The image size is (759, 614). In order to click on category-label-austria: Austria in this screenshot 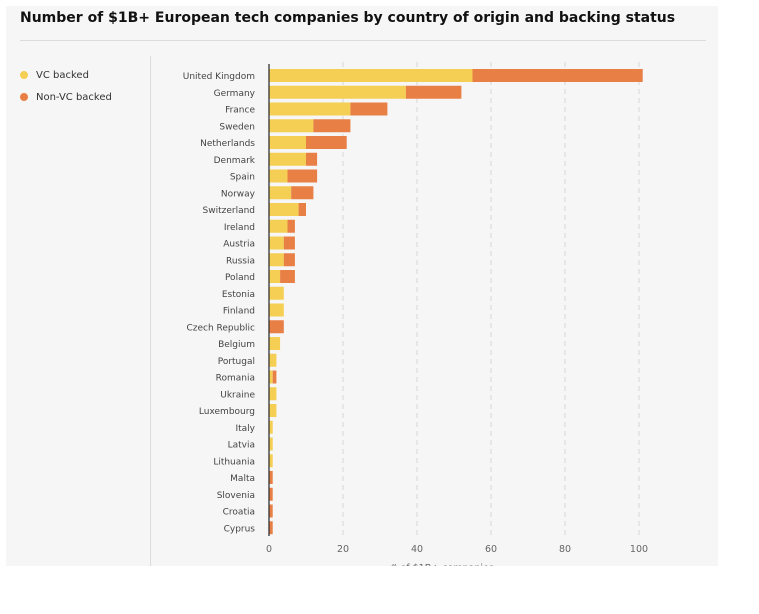, I will do `click(239, 245)`.